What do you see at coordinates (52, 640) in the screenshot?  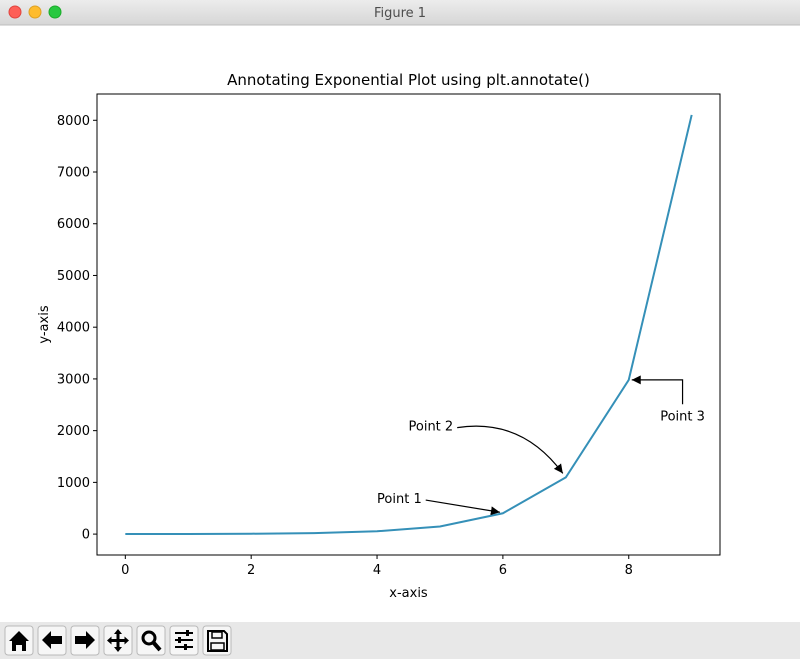 I see `back-icon` at bounding box center [52, 640].